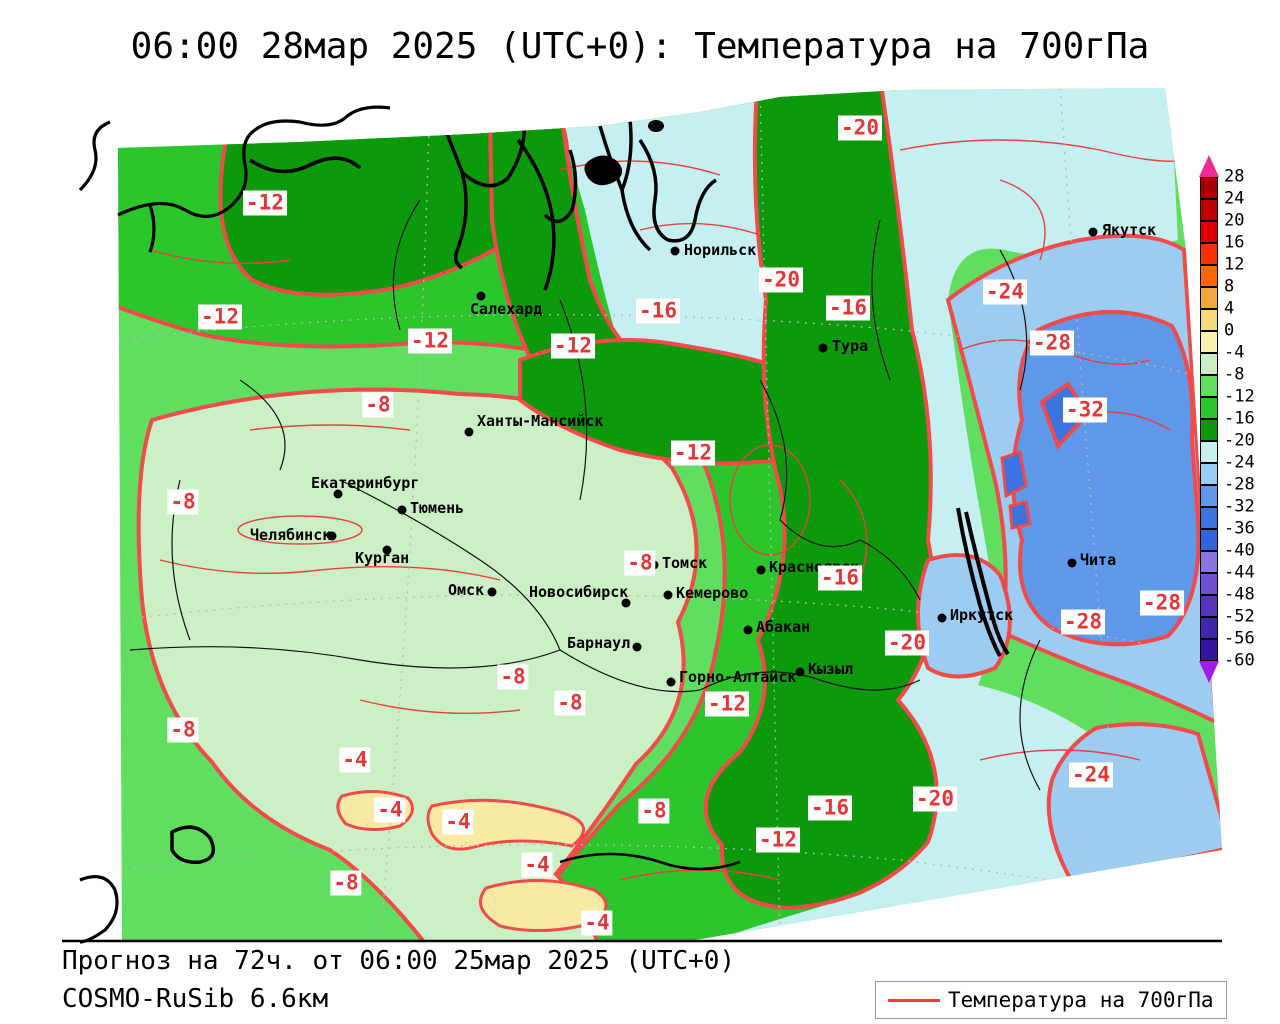 The image size is (1280, 1024). Describe the element at coordinates (1229, 330) in the screenshot. I see `colorbar-tick-0: 0` at that location.